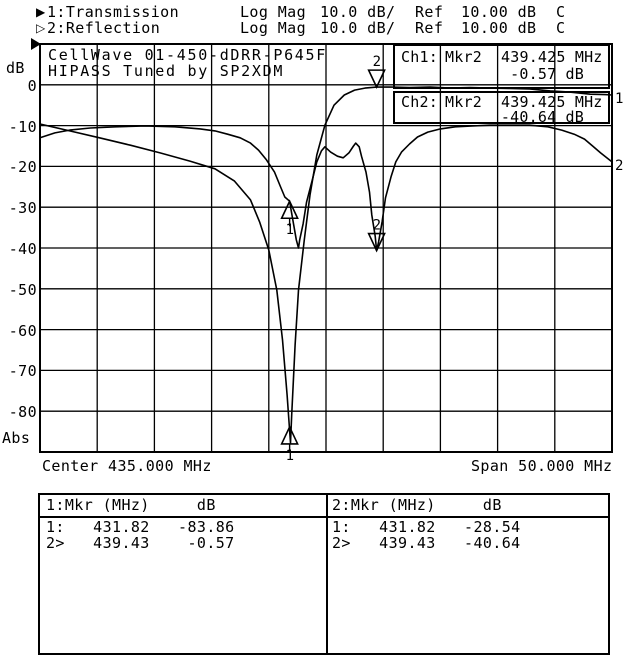  What do you see at coordinates (327, 574) in the screenshot?
I see `marker-table-divider` at bounding box center [327, 574].